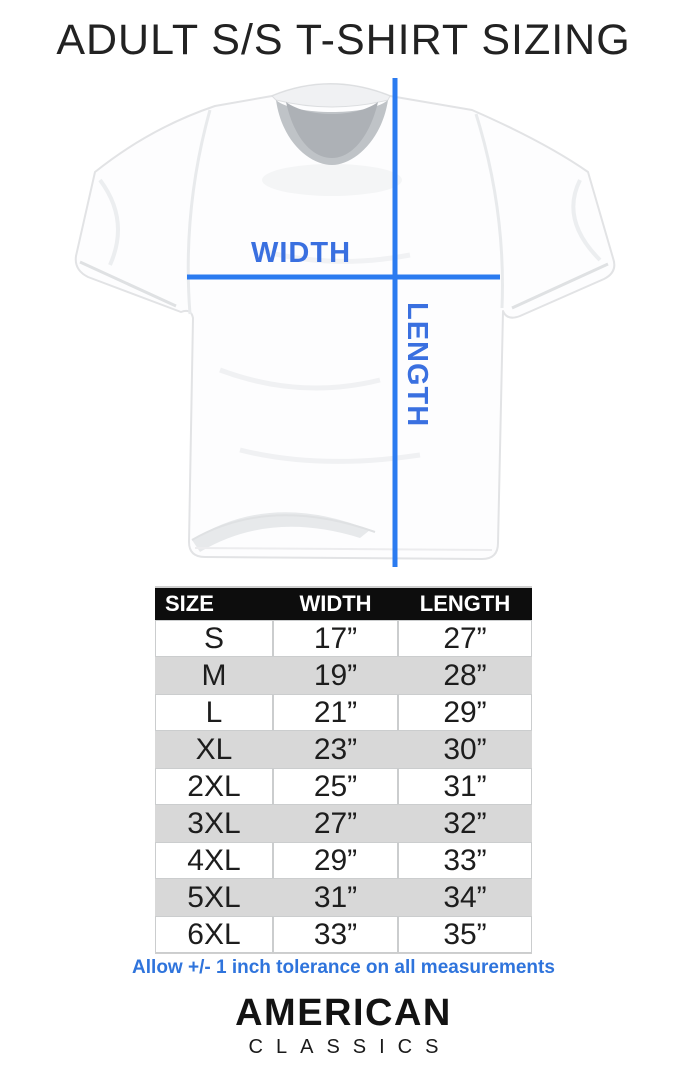 The height and width of the screenshot is (1080, 687). Describe the element at coordinates (343, 40) in the screenshot. I see `page-title: ADULT S/S T-SHIRT SIZING` at that location.